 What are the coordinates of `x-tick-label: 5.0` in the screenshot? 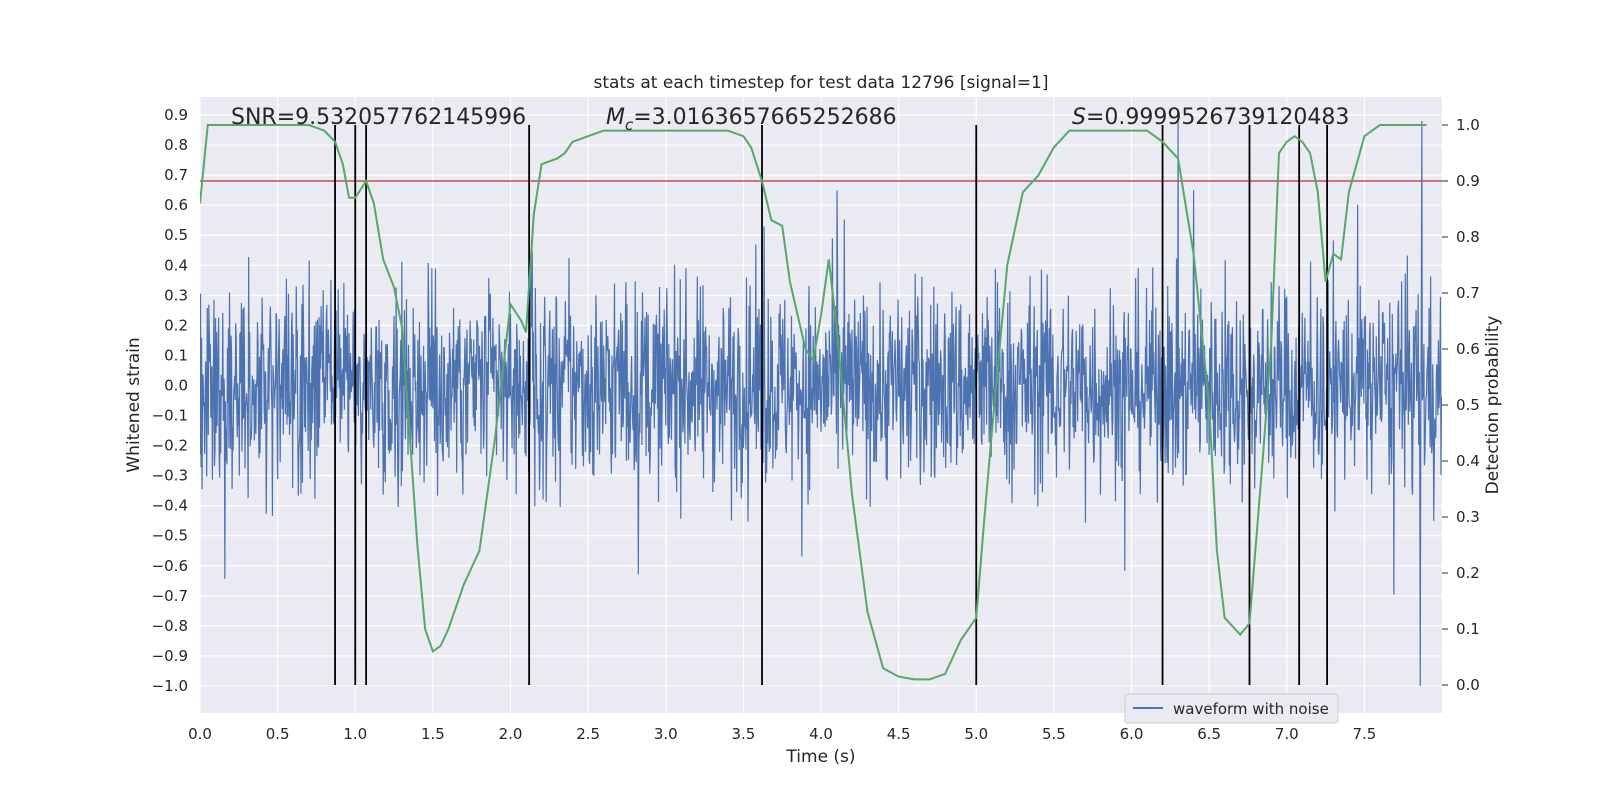 It's located at (976, 734).